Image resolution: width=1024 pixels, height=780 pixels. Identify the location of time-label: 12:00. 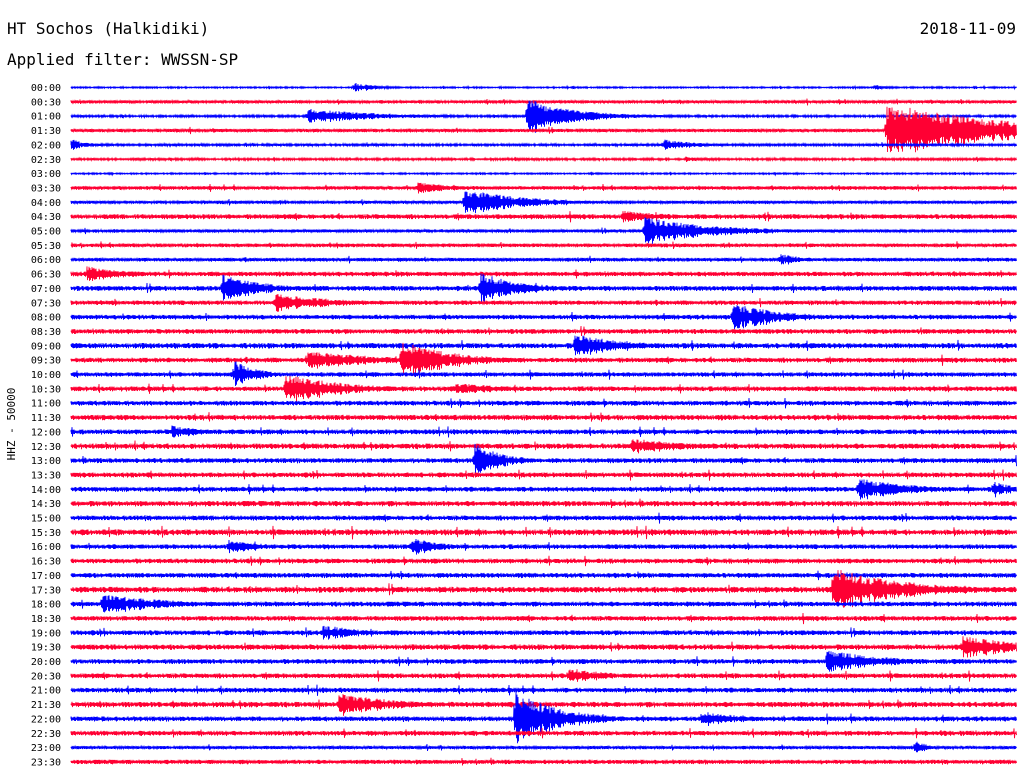
(46, 432).